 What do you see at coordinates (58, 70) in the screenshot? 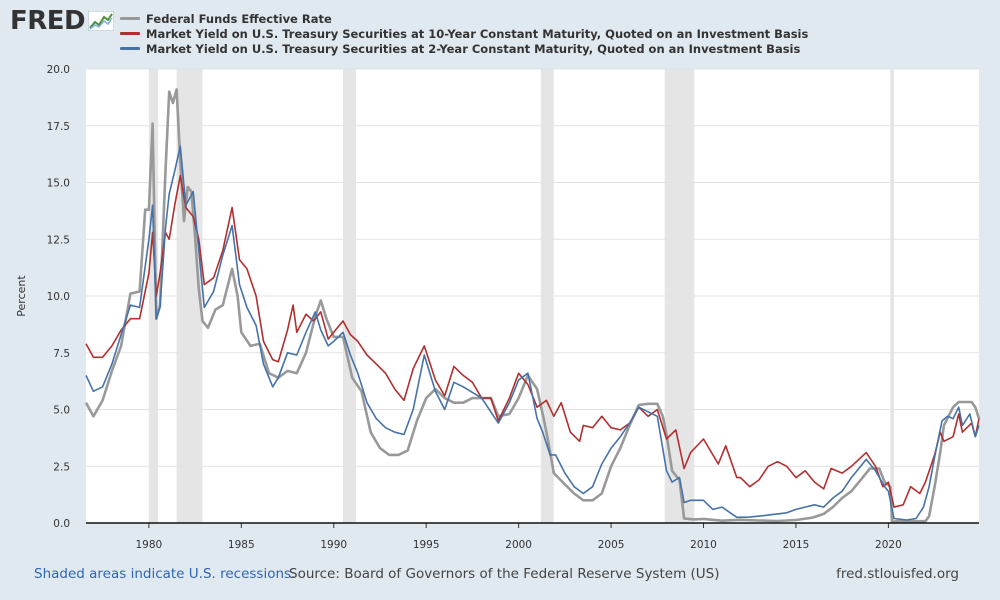
I see `y-tick-label: 20.0` at bounding box center [58, 70].